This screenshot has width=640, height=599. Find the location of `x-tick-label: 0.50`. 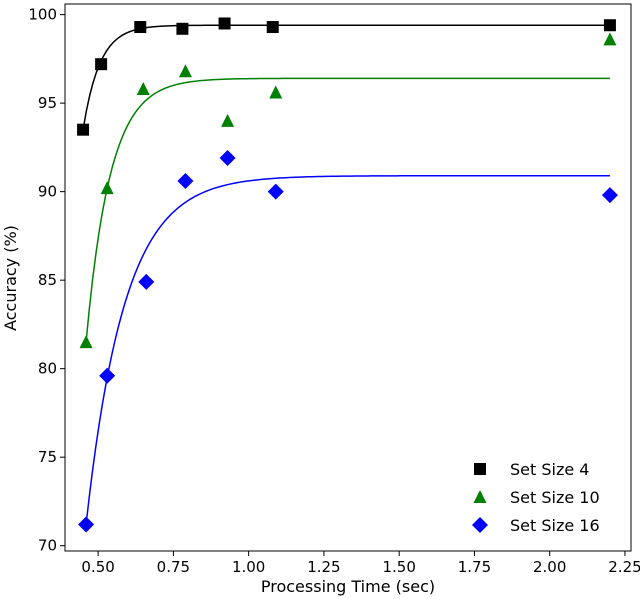

x-tick-label: 0.50 is located at coordinates (97, 567).